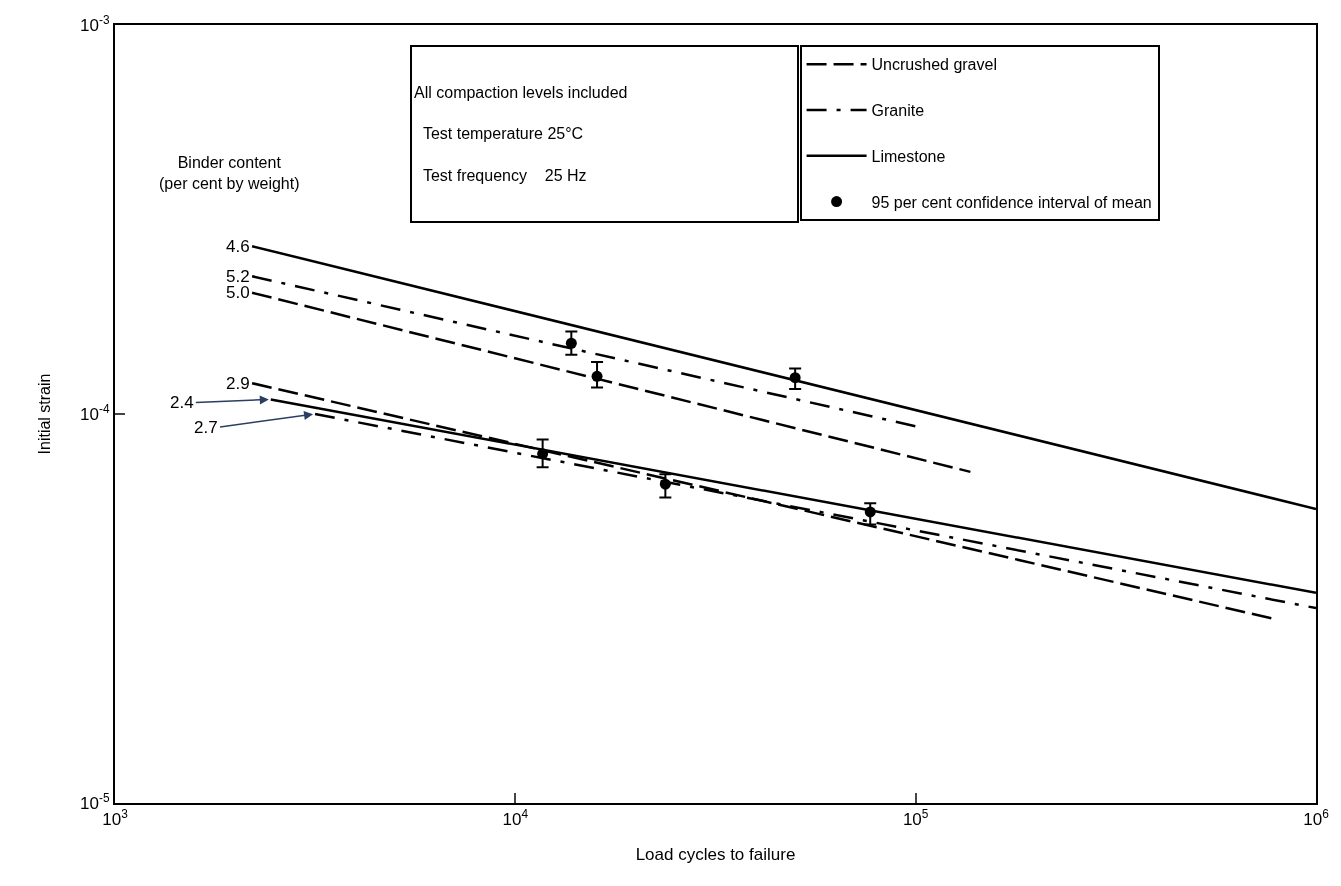  Describe the element at coordinates (238, 383) in the screenshot. I see `annotation: 2.9` at that location.